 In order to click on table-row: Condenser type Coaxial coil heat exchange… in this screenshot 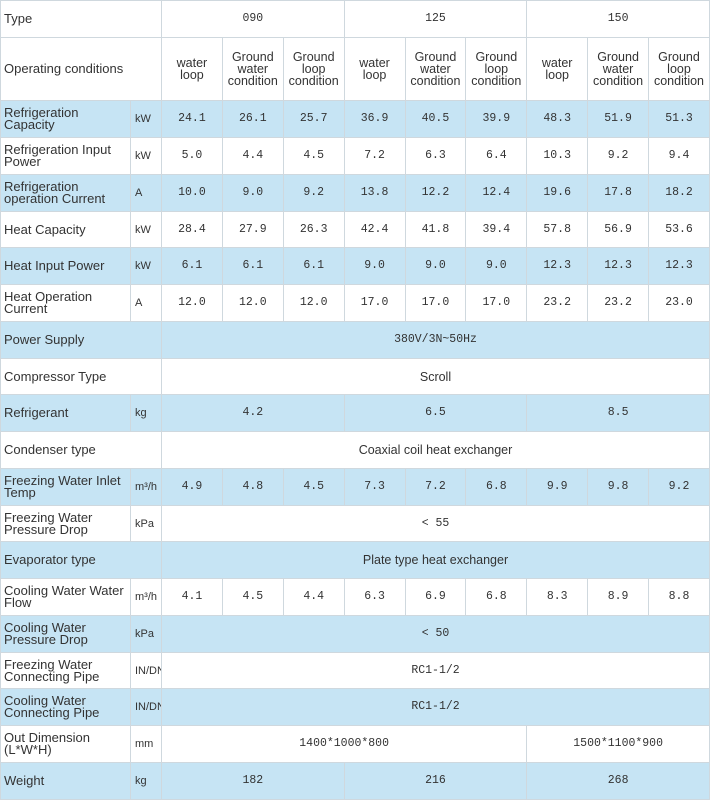, I will do `click(355, 450)`.